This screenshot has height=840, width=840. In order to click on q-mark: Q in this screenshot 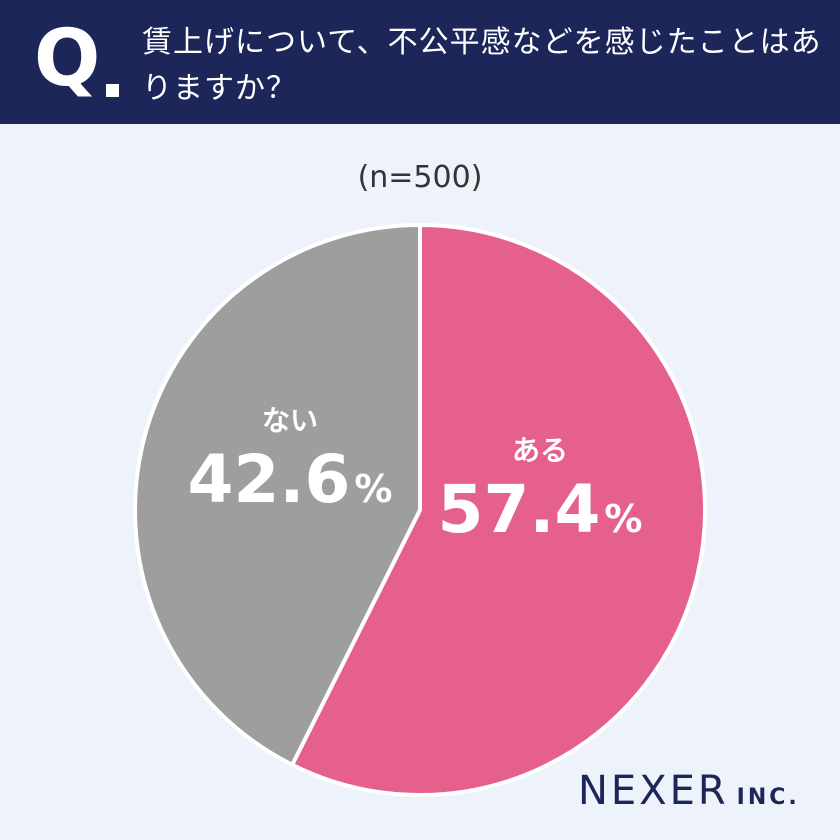, I will do `click(67, 59)`.